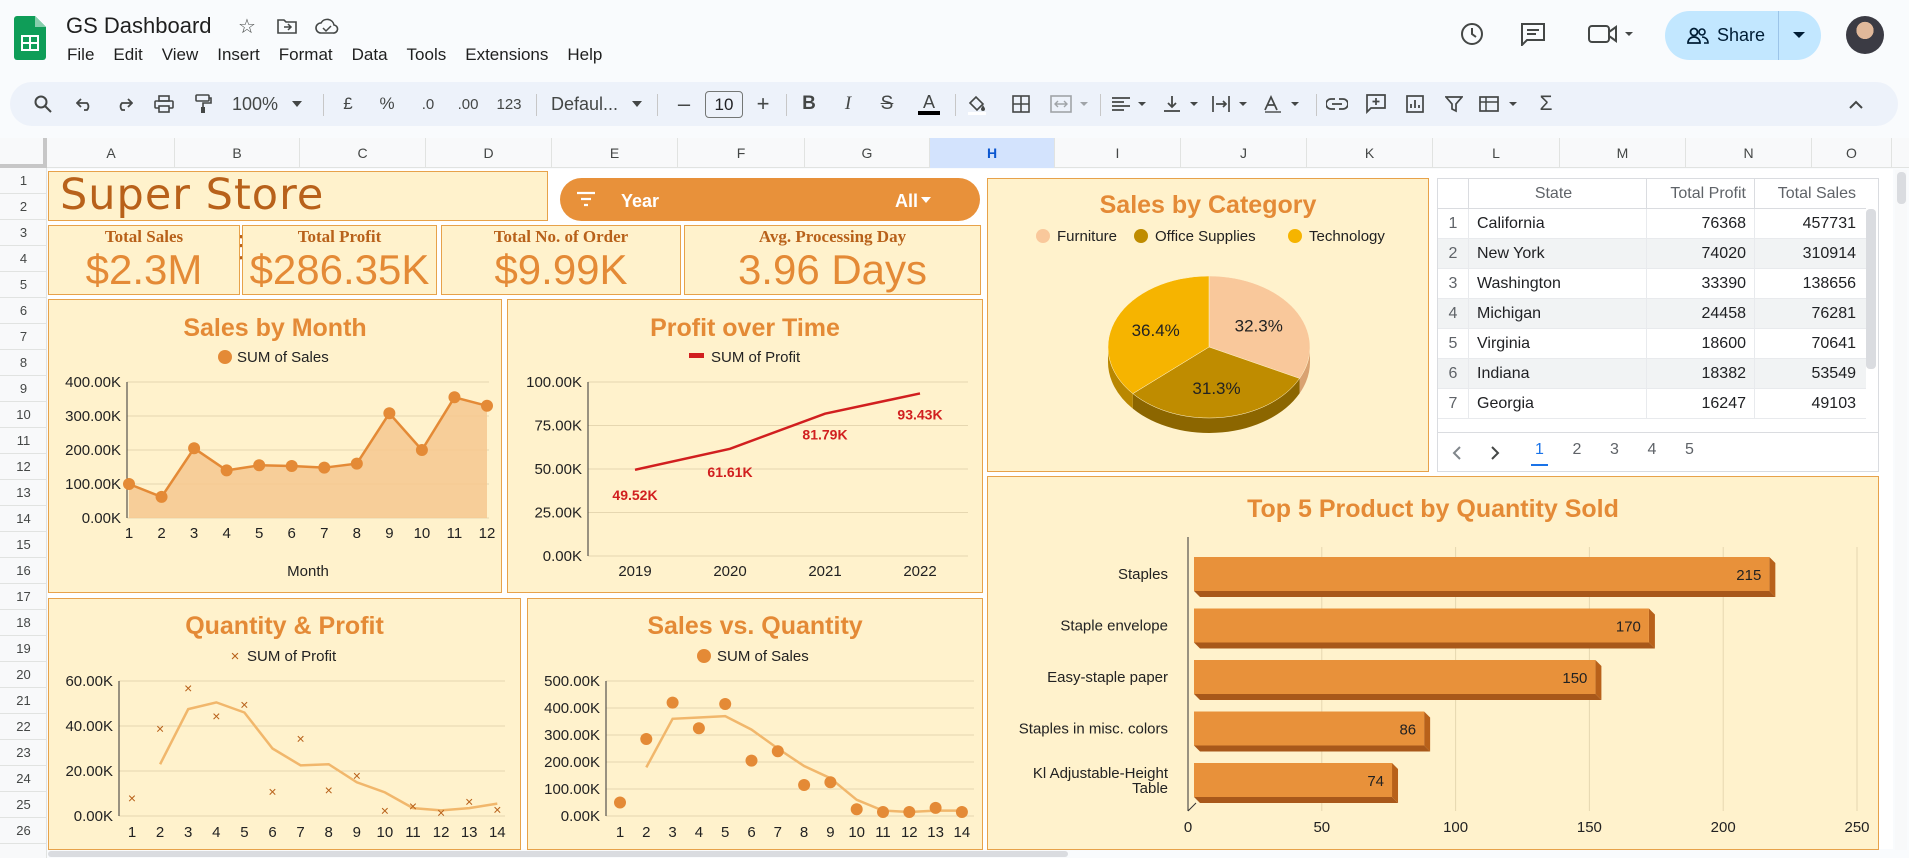 The height and width of the screenshot is (858, 1909). I want to click on page-link: 4, so click(1652, 449).